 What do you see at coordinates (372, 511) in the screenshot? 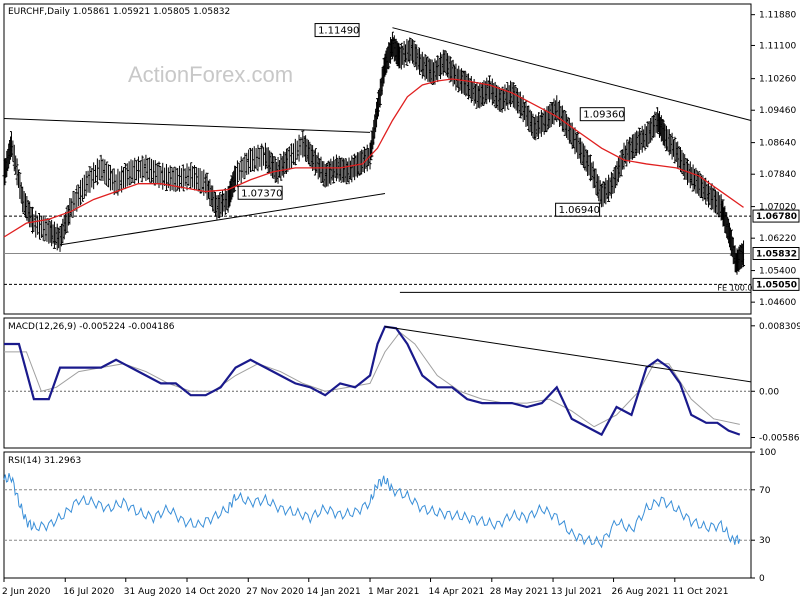
I see `rsi-line` at bounding box center [372, 511].